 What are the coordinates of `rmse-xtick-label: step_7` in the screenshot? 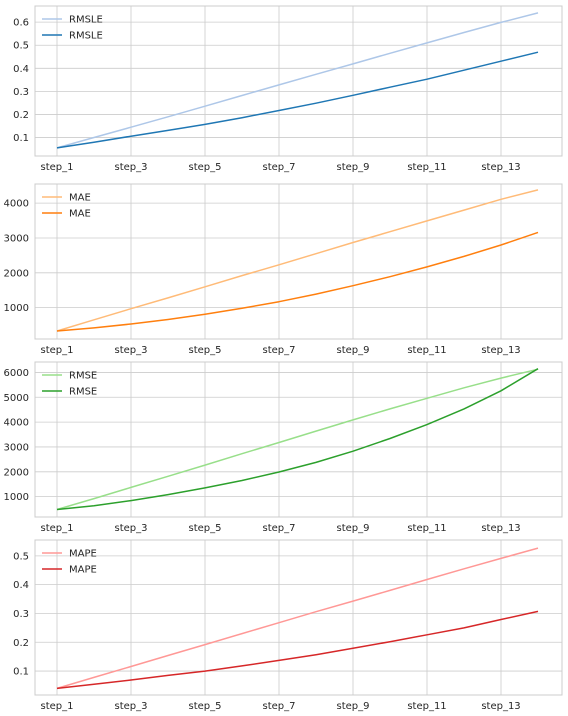 It's located at (279, 528).